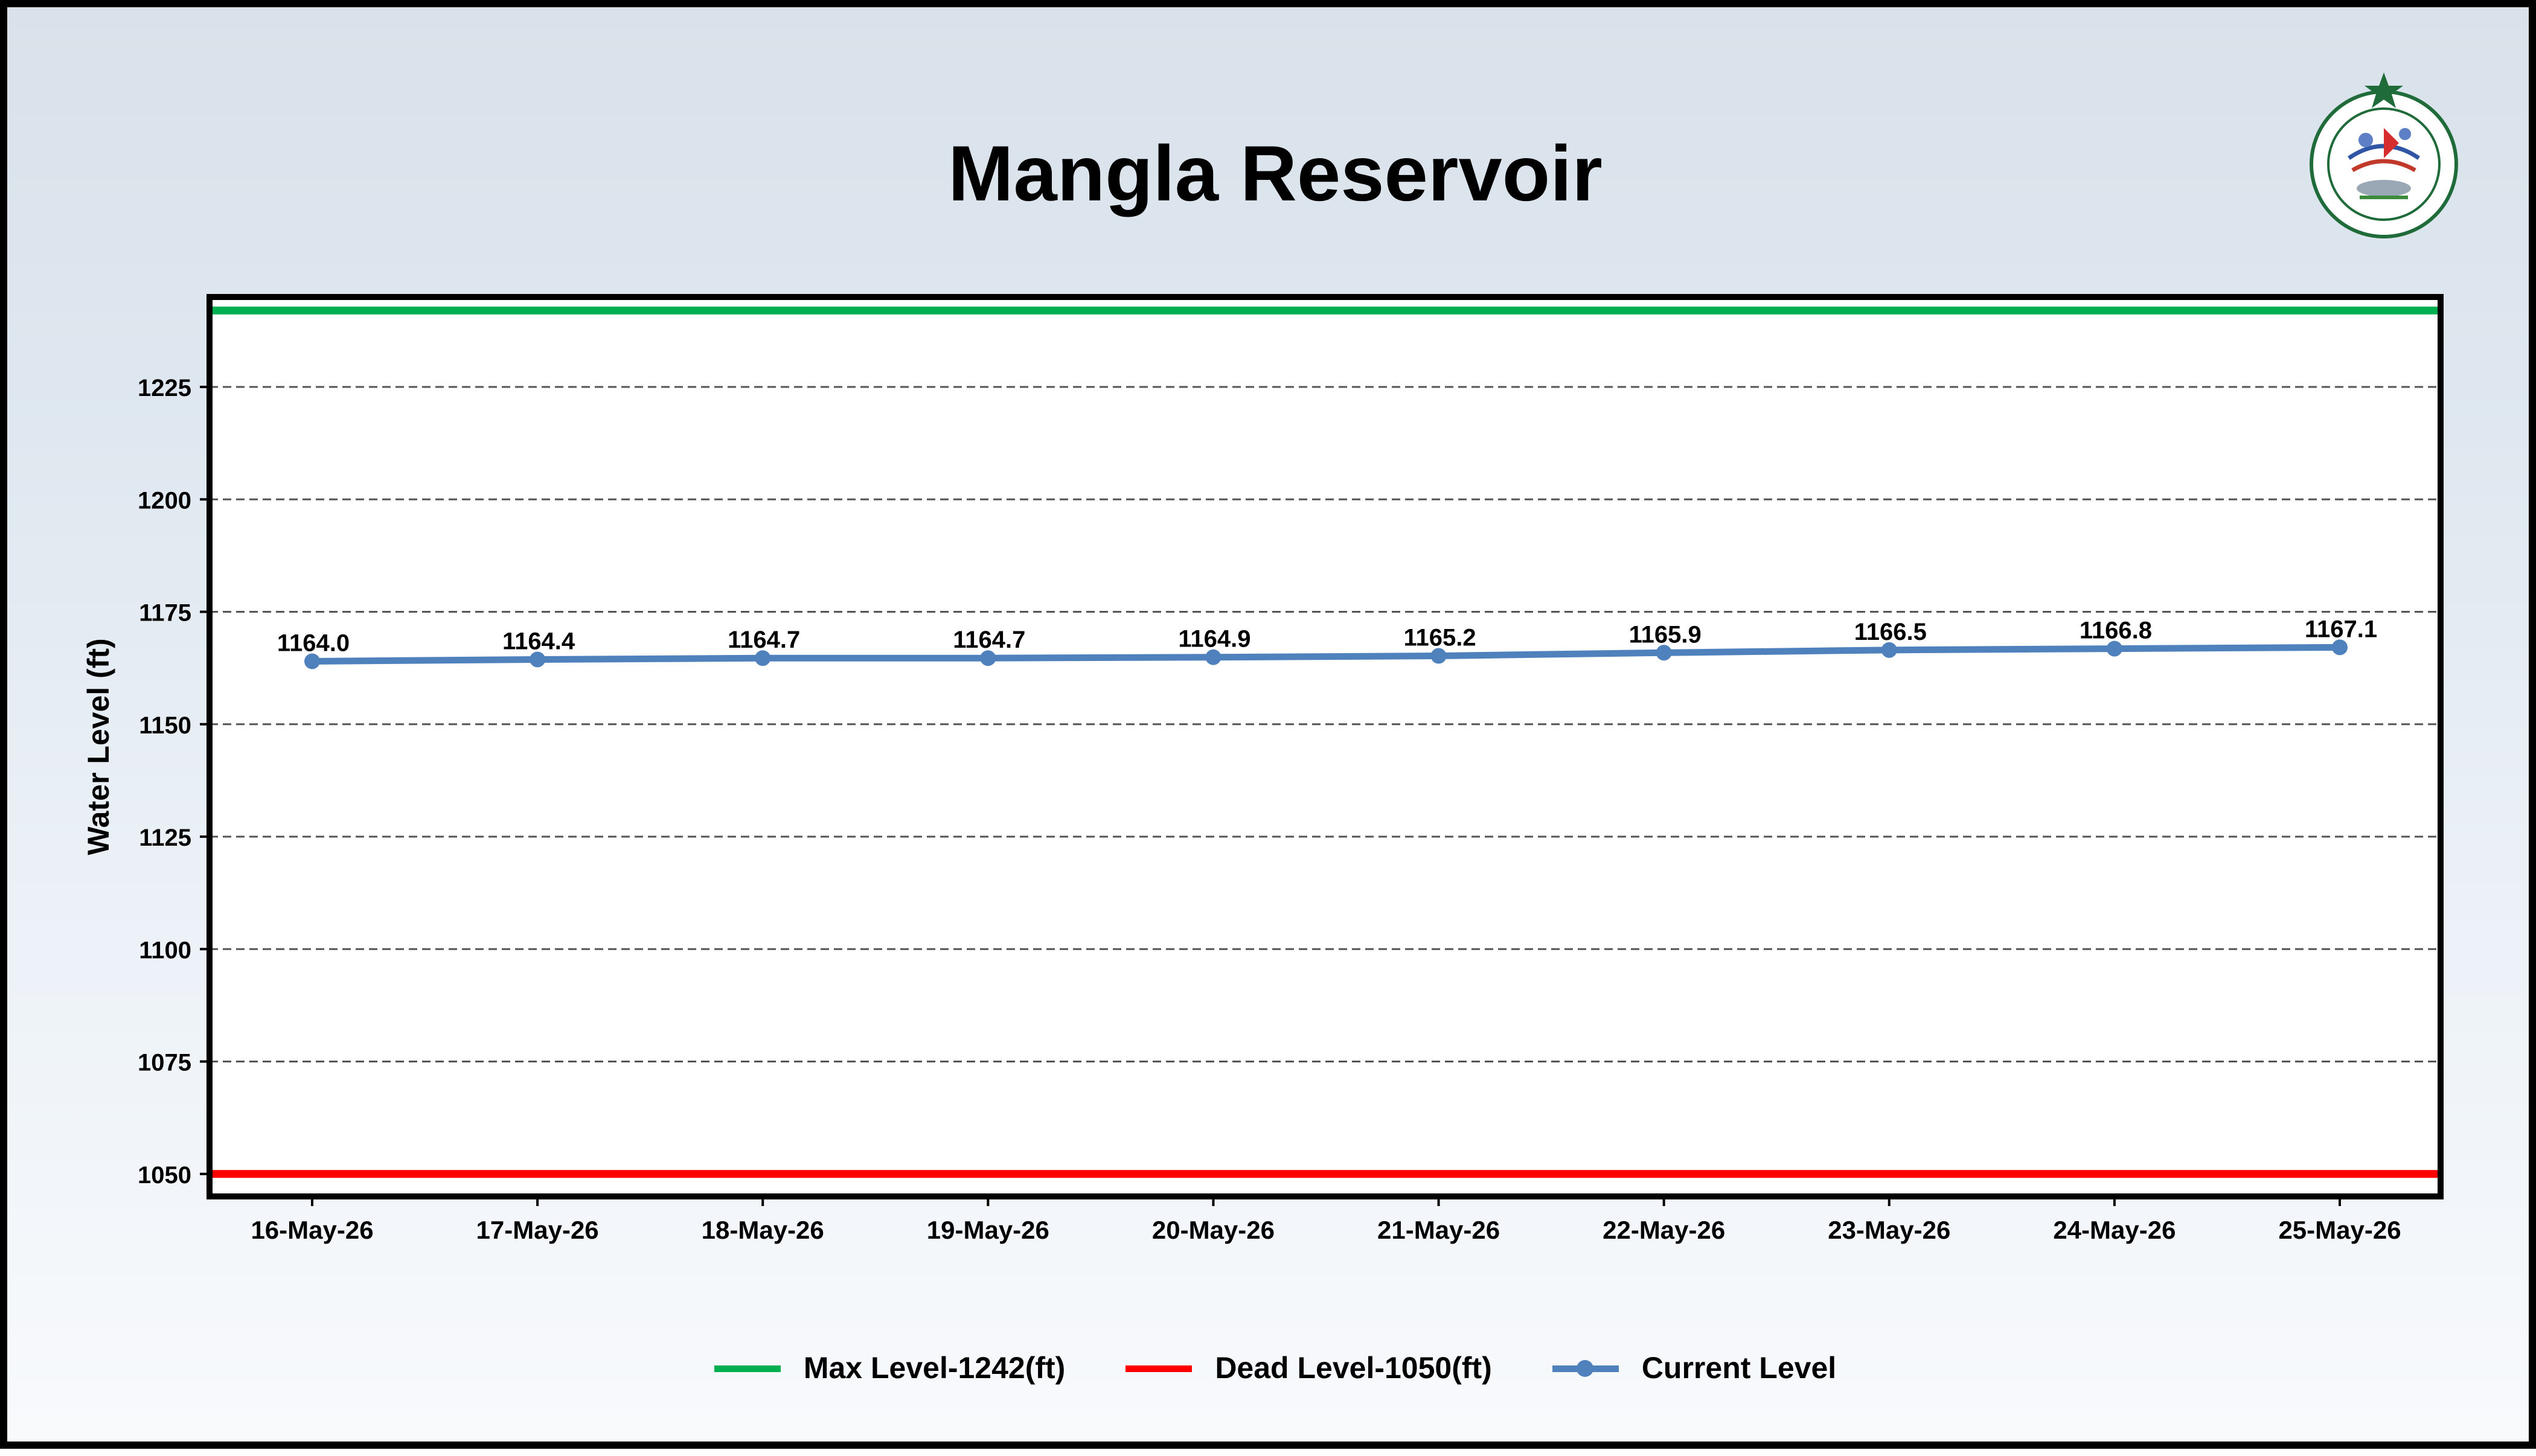 Image resolution: width=2536 pixels, height=1456 pixels. Describe the element at coordinates (165, 614) in the screenshot. I see `y-tick-label: 1175` at that location.